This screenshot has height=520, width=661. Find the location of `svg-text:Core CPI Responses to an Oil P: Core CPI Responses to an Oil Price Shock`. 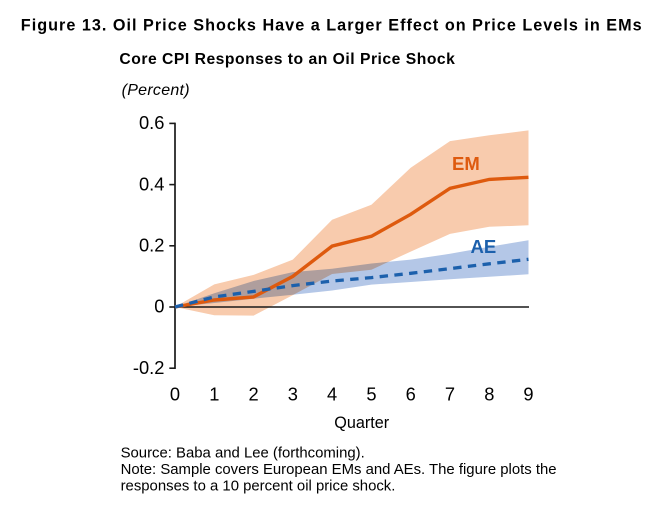

svg-text:Core CPI Responses to an Oil P: Core CPI Responses to an Oil Price Shock is located at coordinates (287, 59).